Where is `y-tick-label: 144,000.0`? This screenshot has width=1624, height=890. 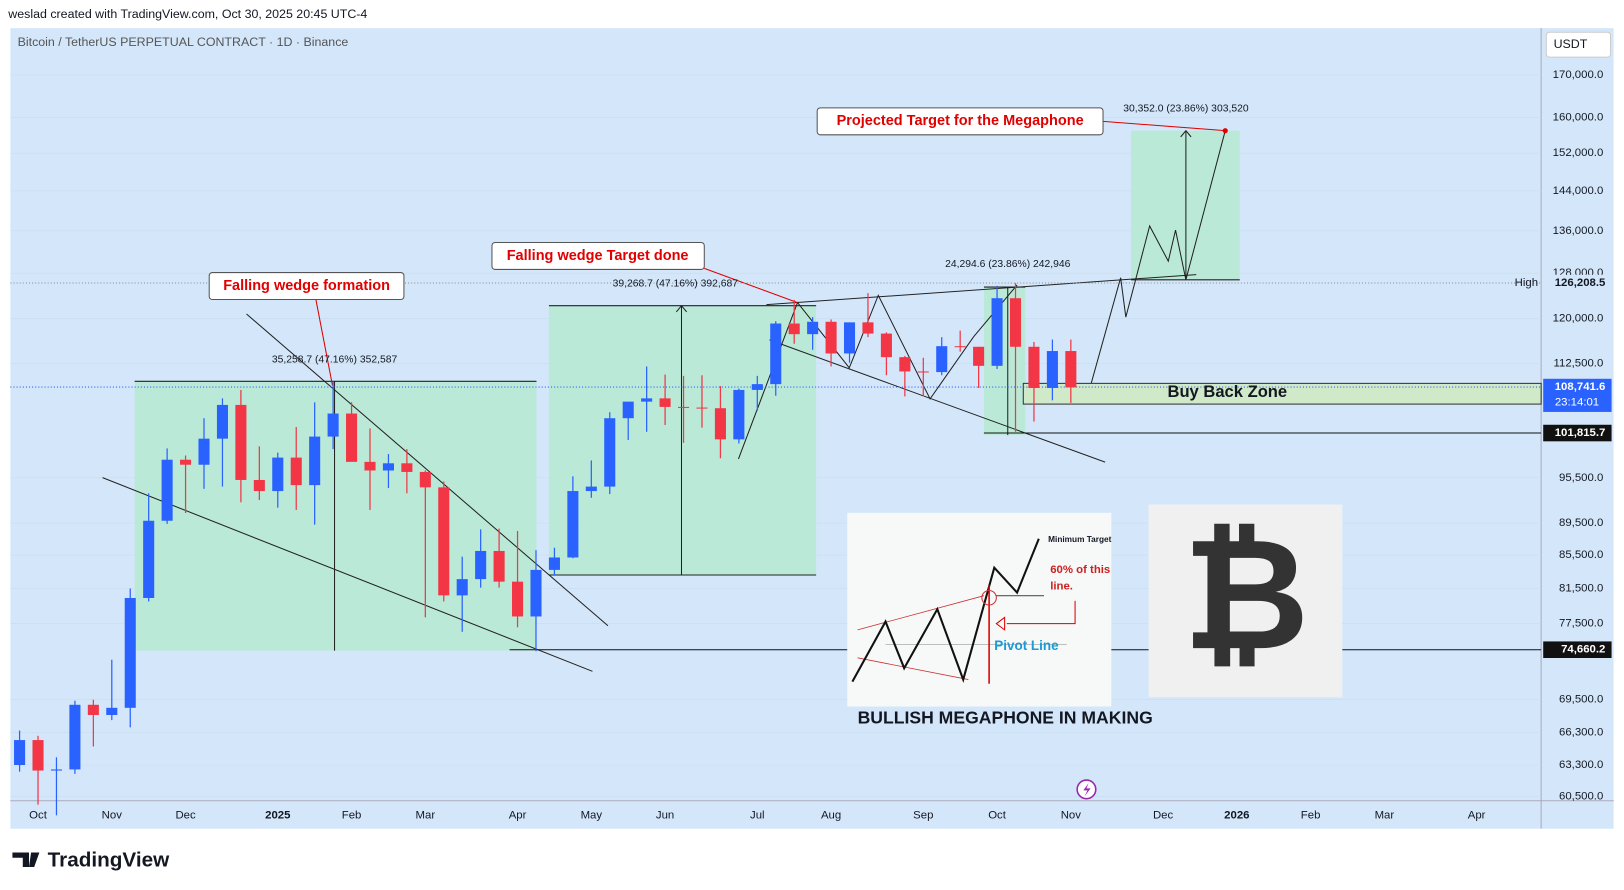
y-tick-label: 144,000.0 is located at coordinates (1578, 191).